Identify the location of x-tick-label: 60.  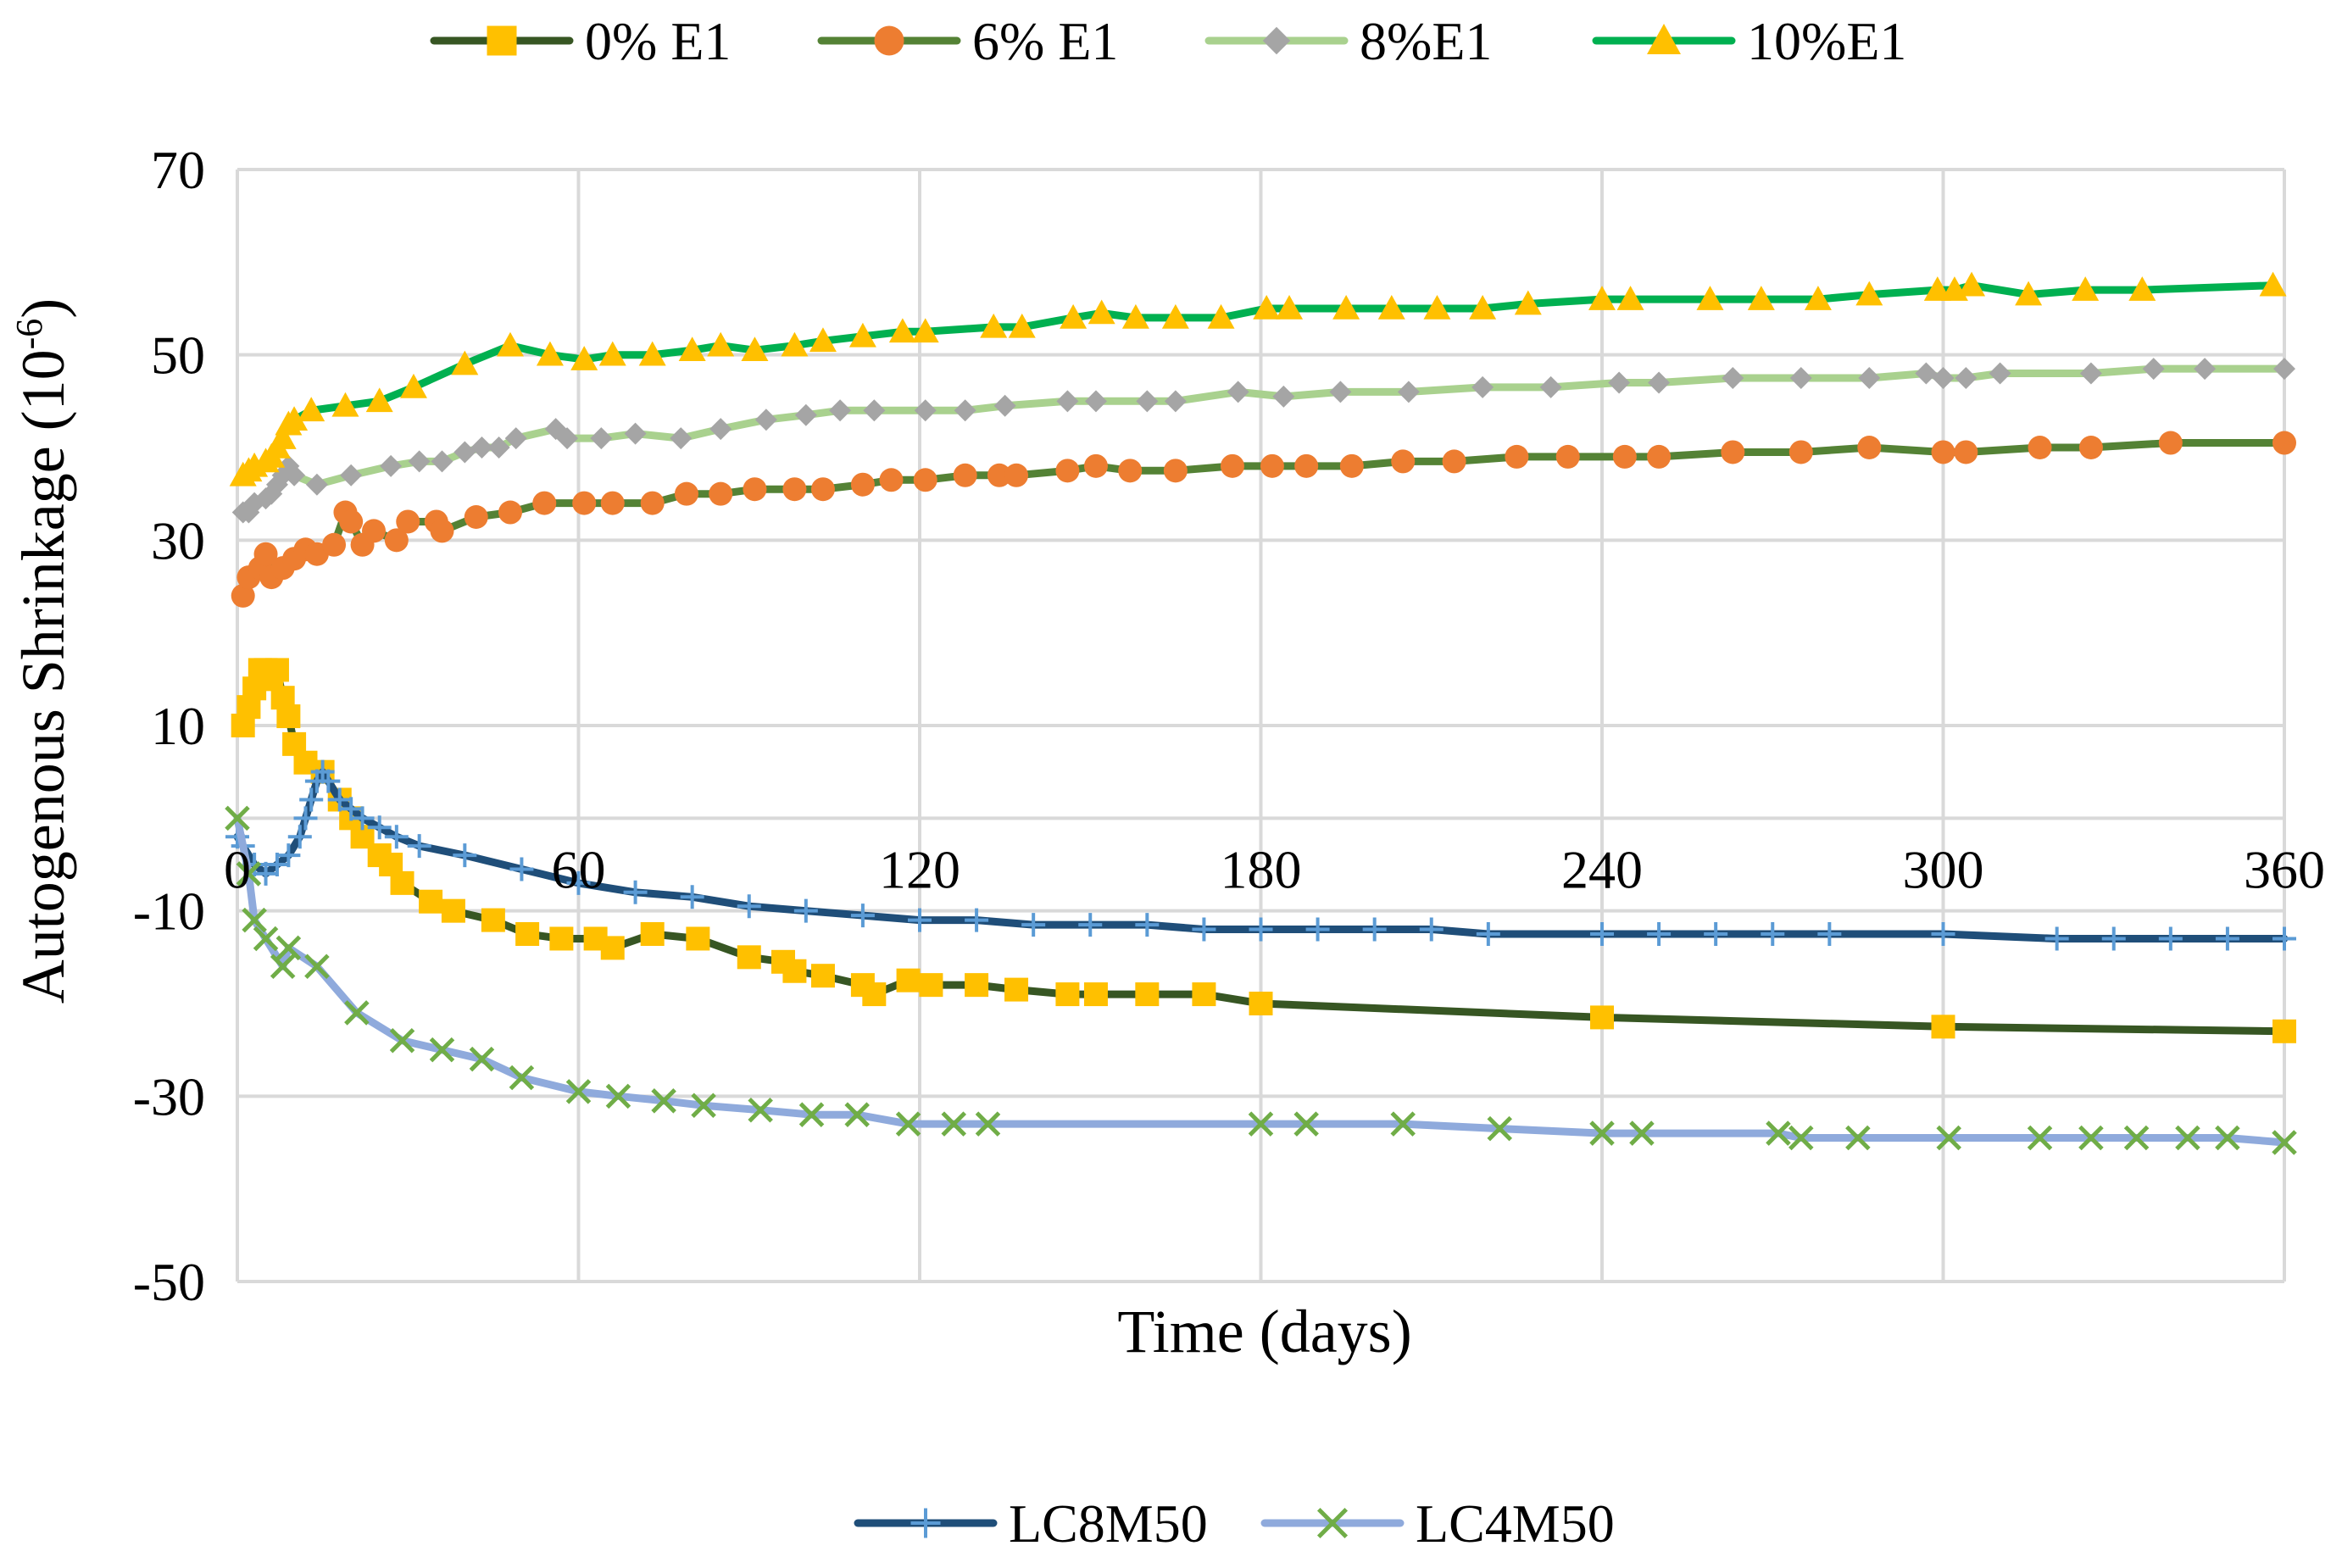
(579, 869).